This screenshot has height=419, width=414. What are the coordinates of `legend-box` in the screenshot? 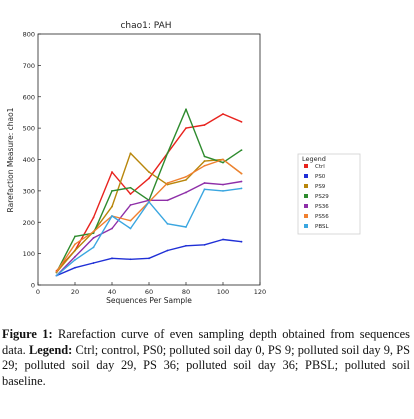 It's located at (329, 194).